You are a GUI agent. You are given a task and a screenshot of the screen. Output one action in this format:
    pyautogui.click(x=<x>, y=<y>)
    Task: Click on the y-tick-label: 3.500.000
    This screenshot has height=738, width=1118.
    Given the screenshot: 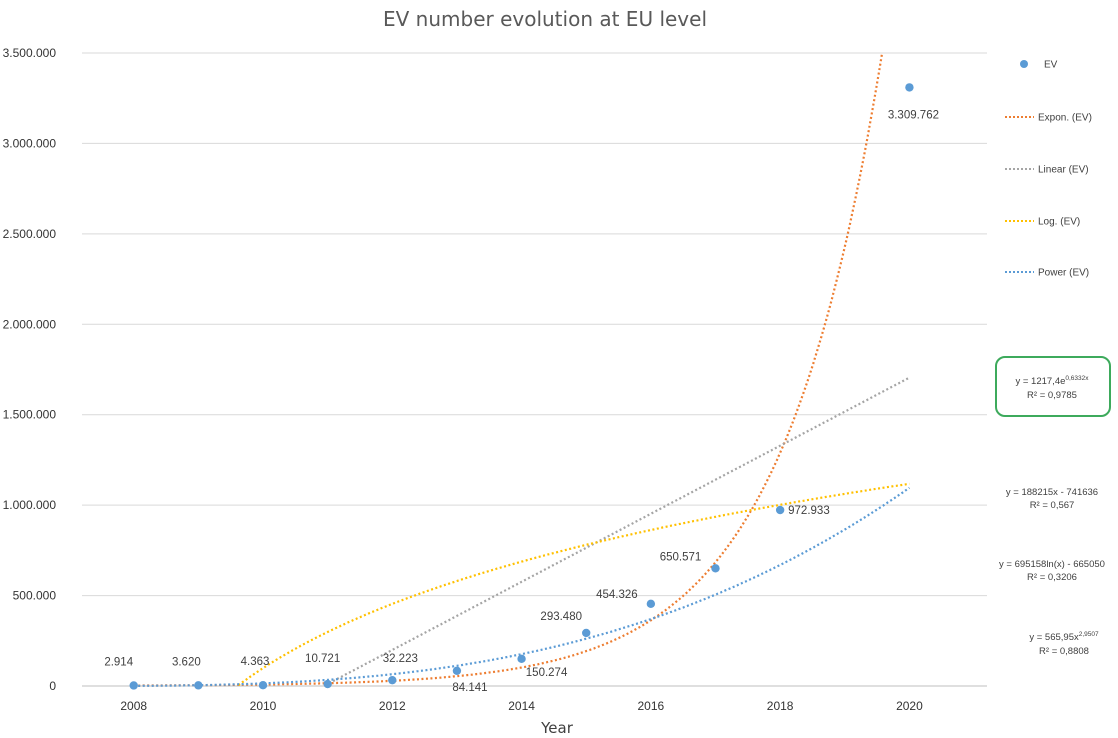 What is the action you would take?
    pyautogui.click(x=30, y=53)
    